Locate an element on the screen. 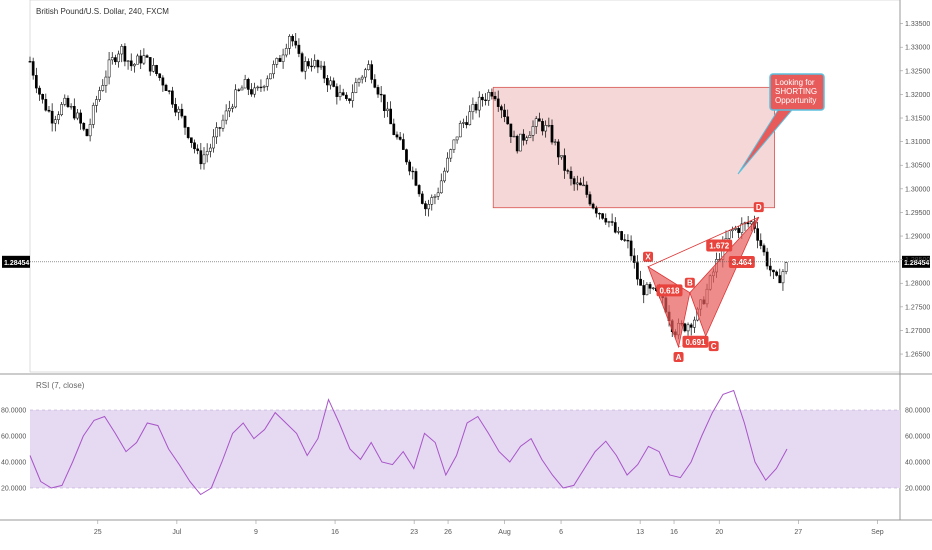 This screenshot has width=932, height=550. time-tick-label: 16 is located at coordinates (335, 532).